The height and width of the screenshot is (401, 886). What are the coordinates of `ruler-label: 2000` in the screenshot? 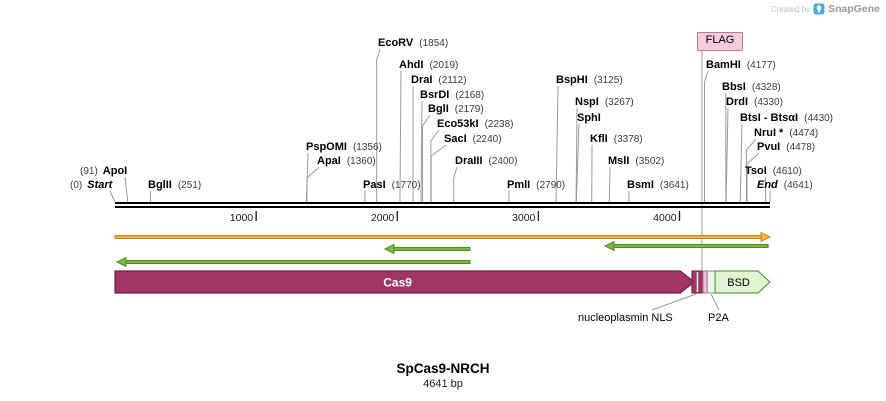 It's located at (383, 218).